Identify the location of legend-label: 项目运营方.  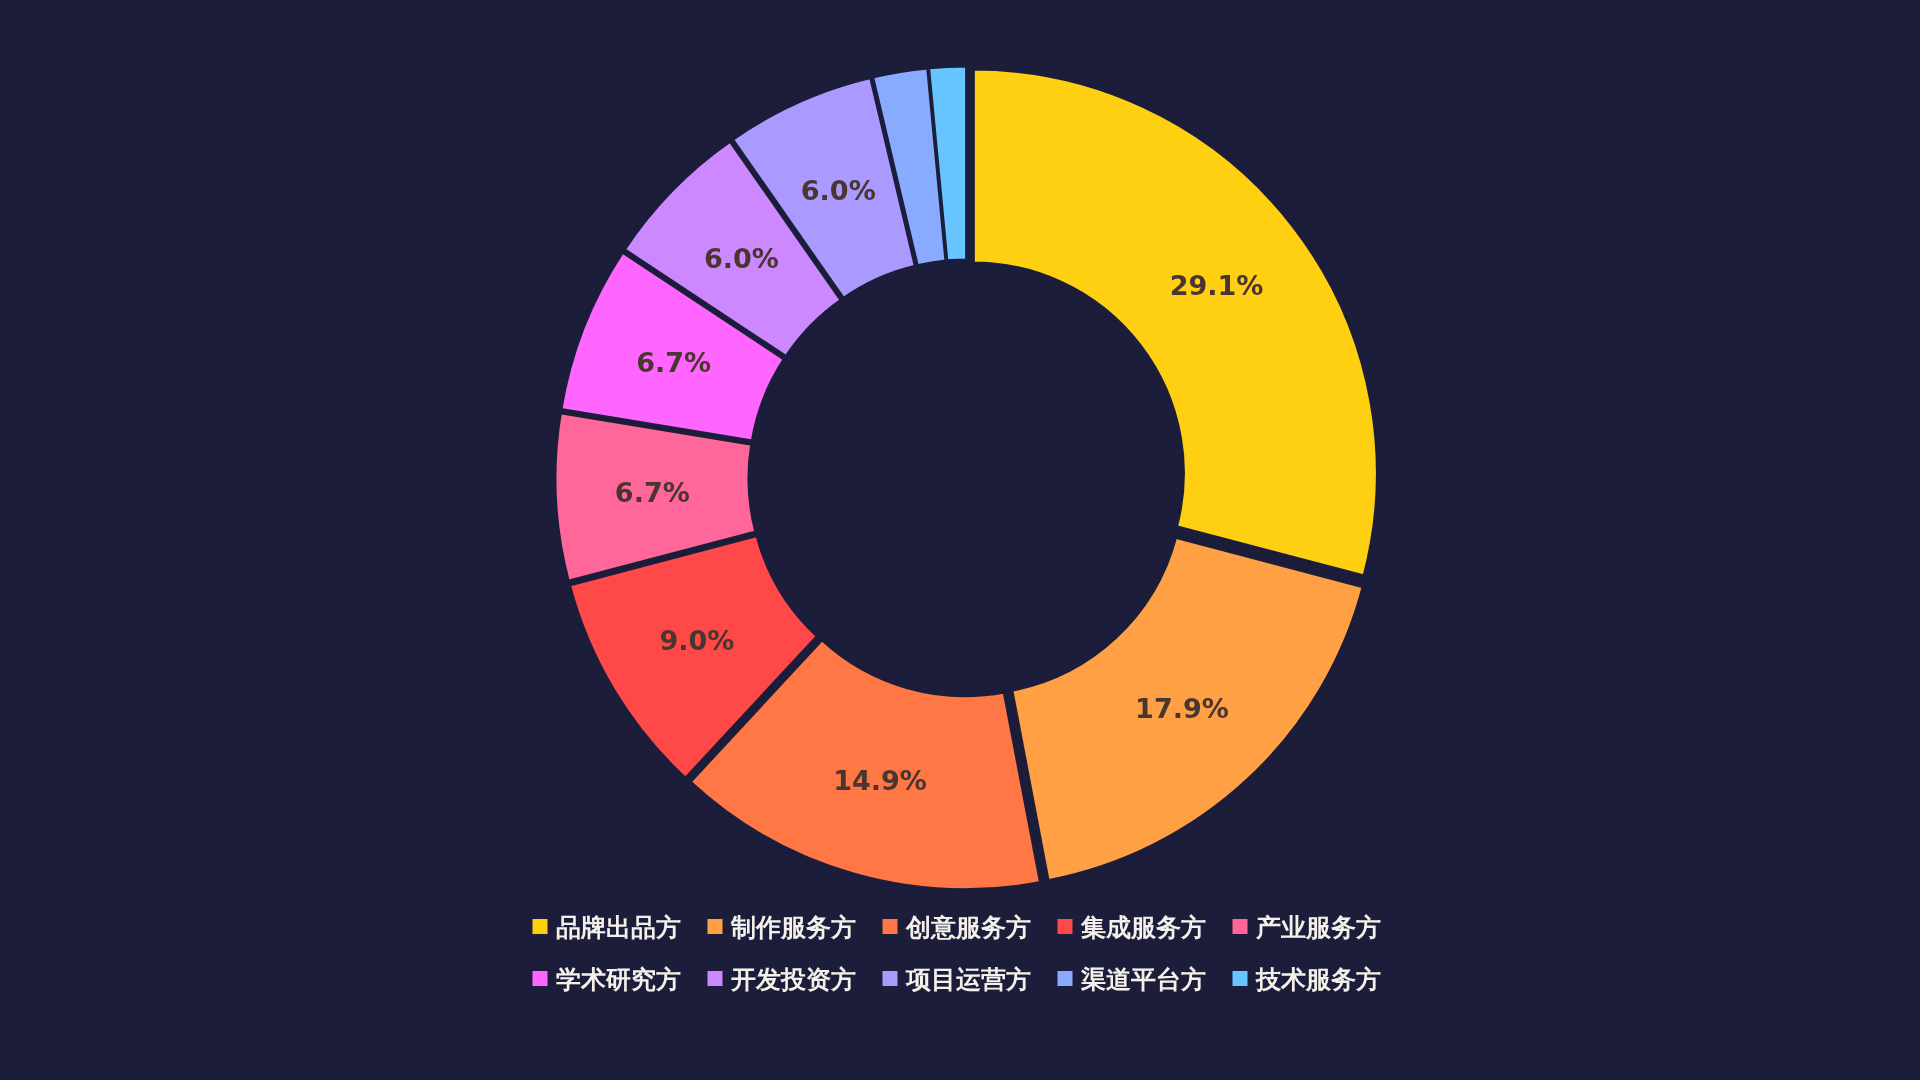
(967, 979).